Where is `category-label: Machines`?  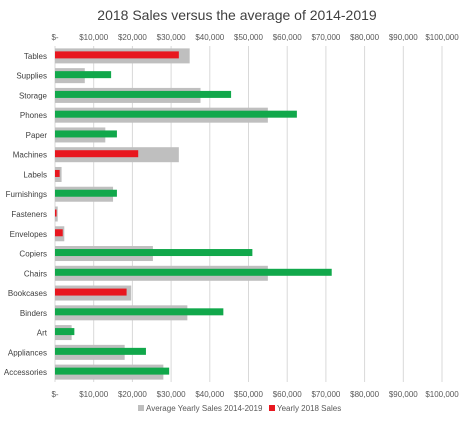 category-label: Machines is located at coordinates (30, 155).